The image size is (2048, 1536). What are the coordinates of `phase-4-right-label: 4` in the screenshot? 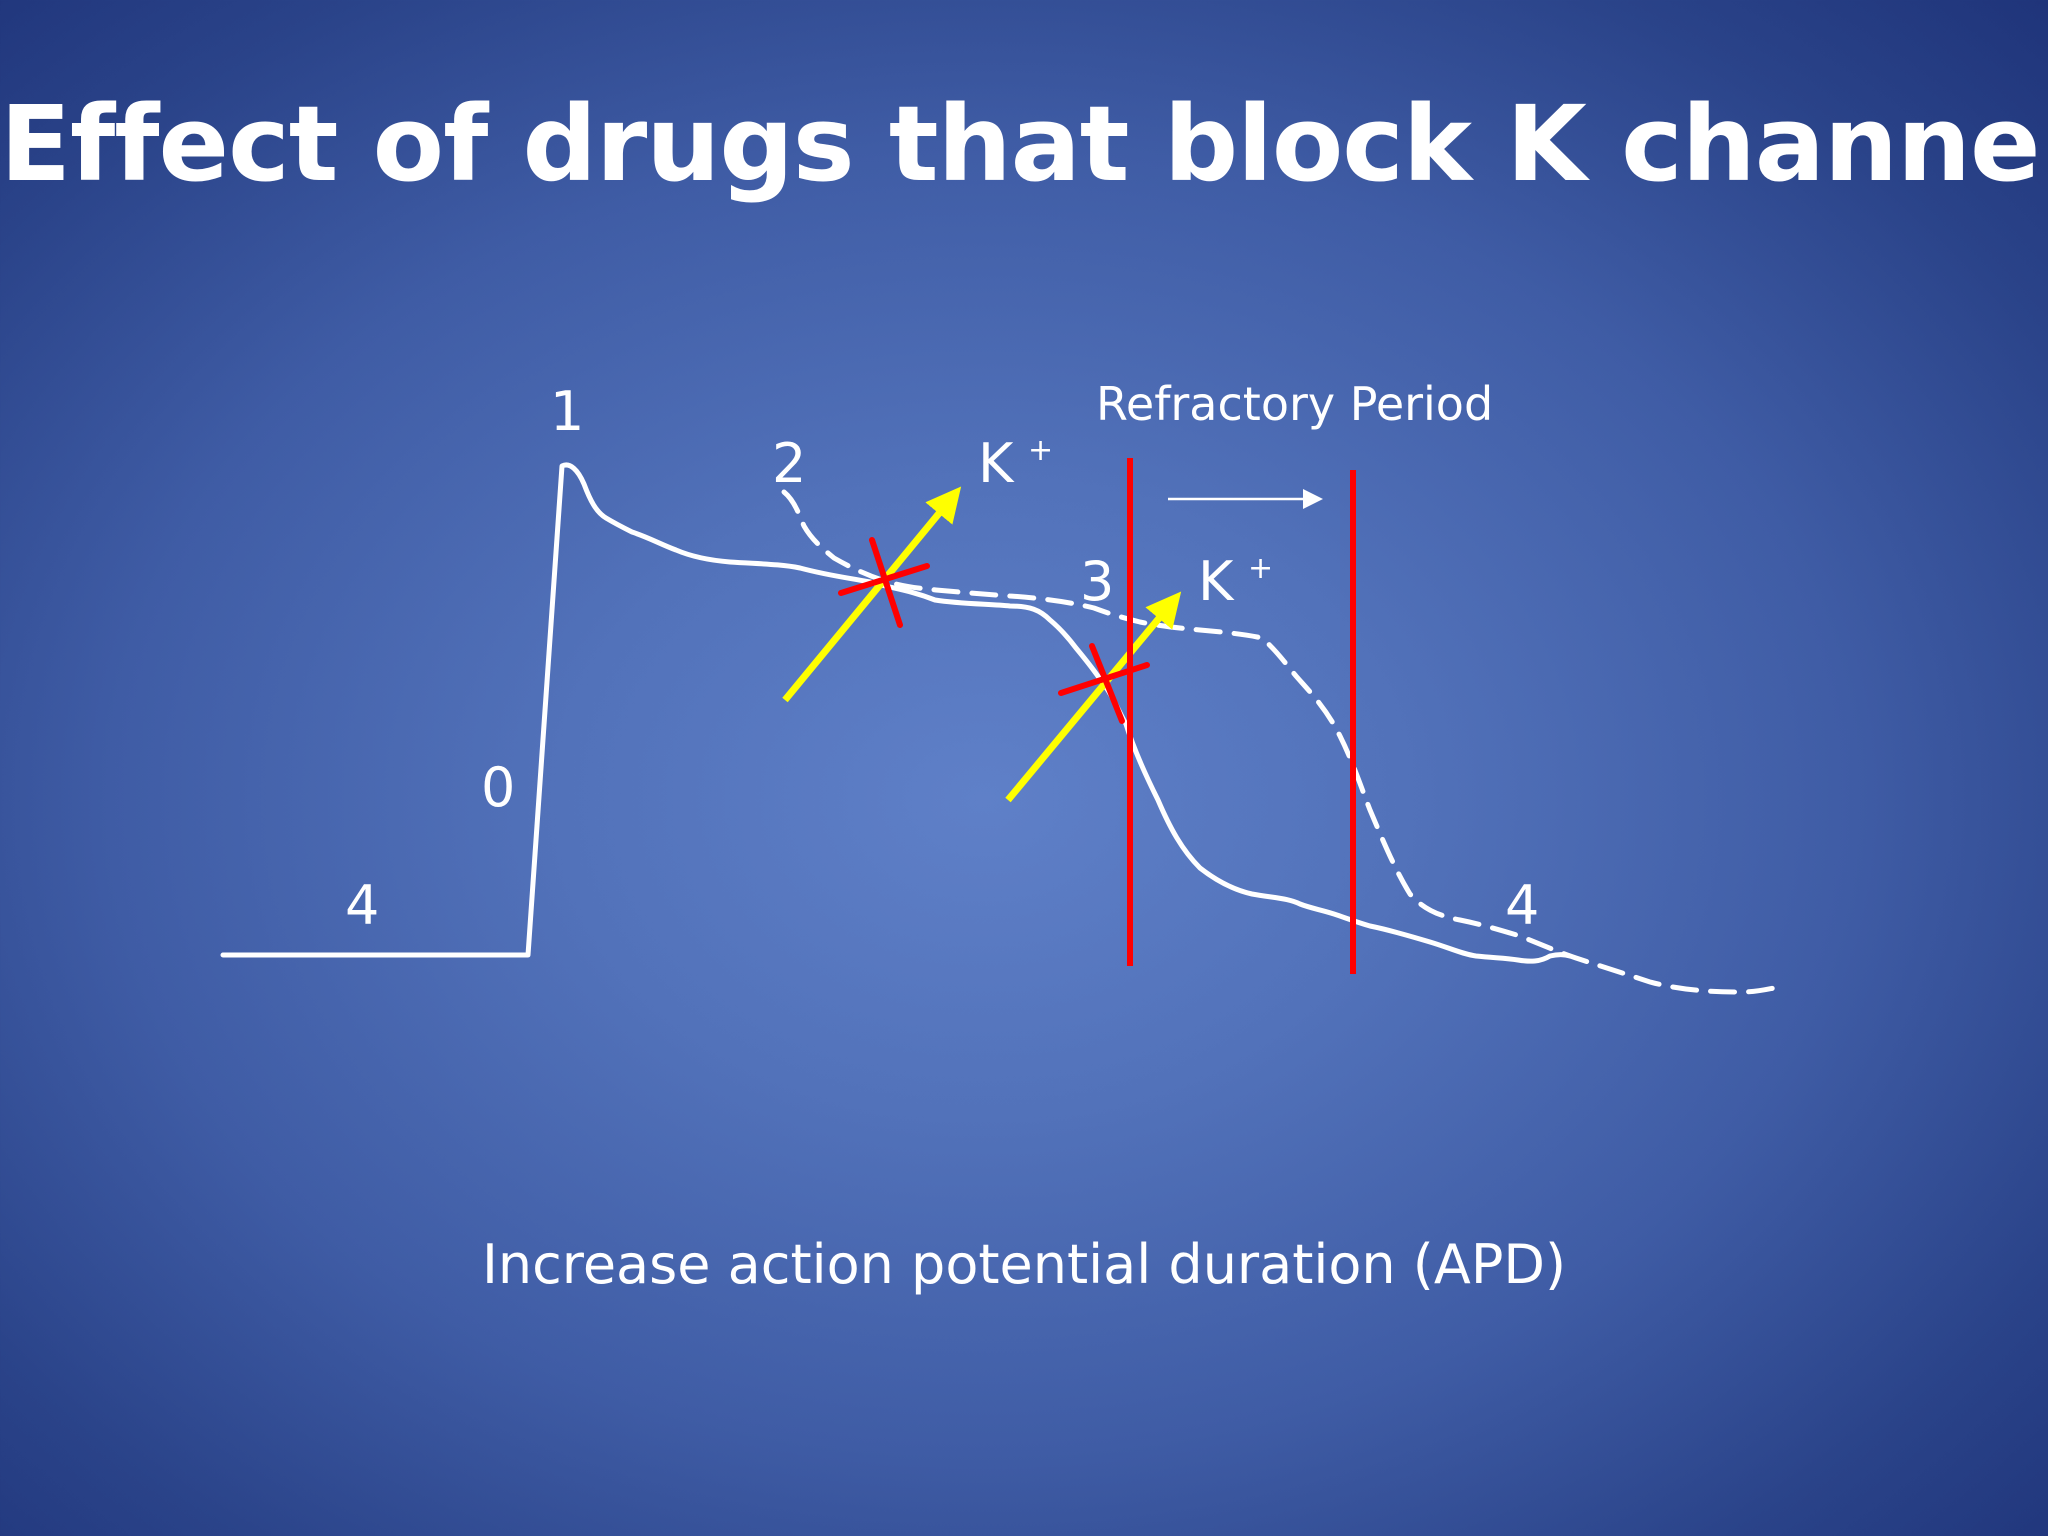 It's located at (1522, 905).